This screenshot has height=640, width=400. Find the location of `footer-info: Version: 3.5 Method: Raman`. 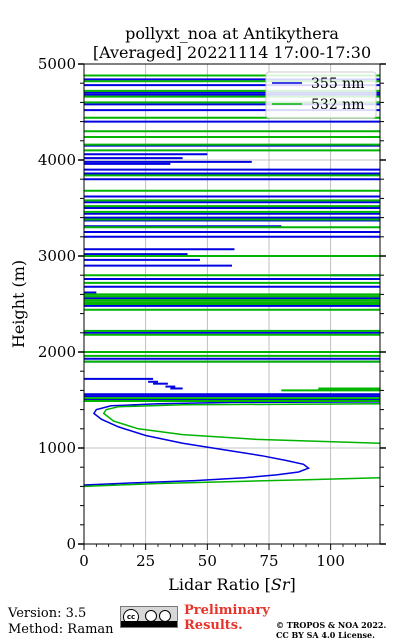

footer-info: Version: 3.5 Method: Raman is located at coordinates (61, 622).